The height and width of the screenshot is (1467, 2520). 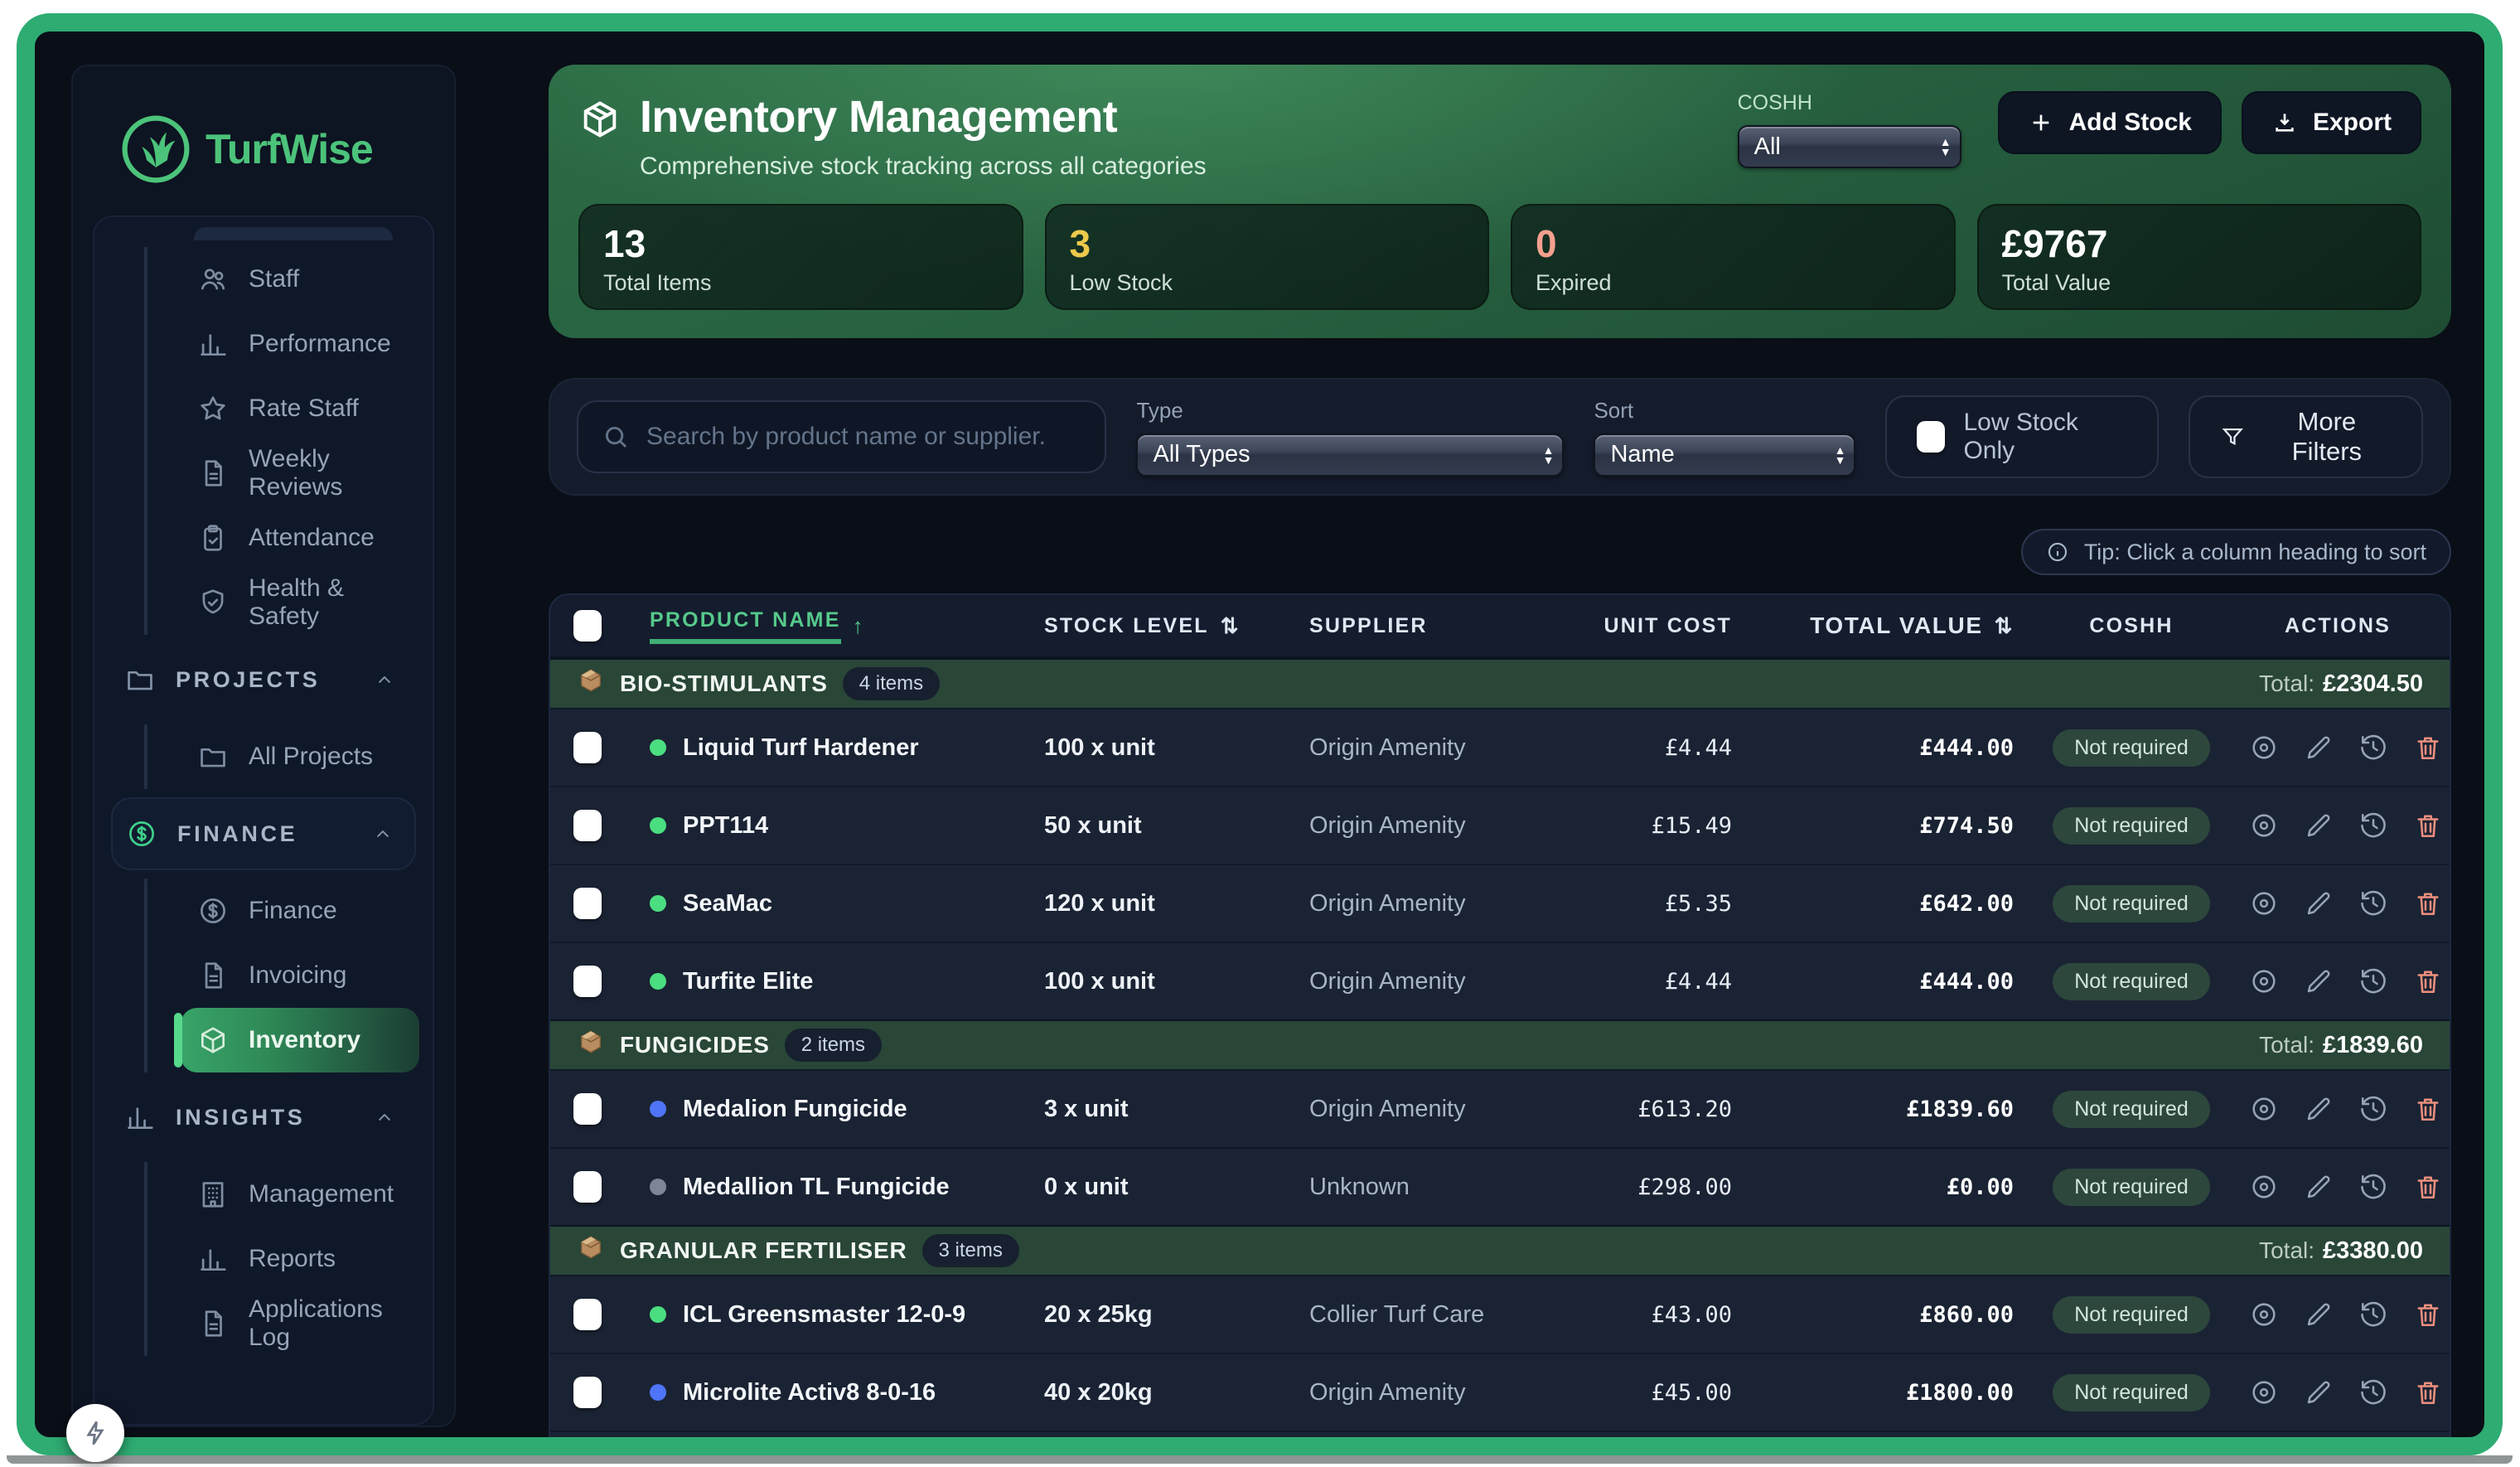 What do you see at coordinates (847, 626) in the screenshot?
I see `column-header-product-name: PRODUCT NAME ↑` at bounding box center [847, 626].